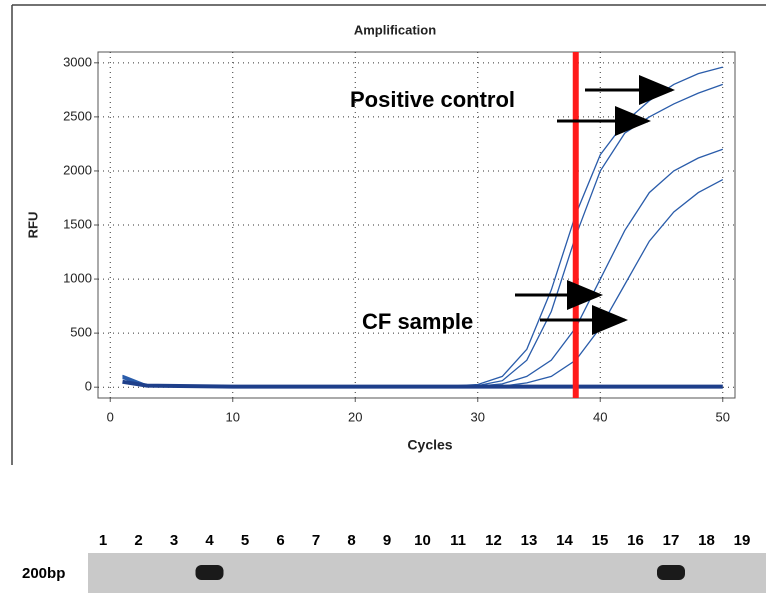 This screenshot has width=766, height=593. What do you see at coordinates (458, 540) in the screenshot?
I see `lane-label: 11` at bounding box center [458, 540].